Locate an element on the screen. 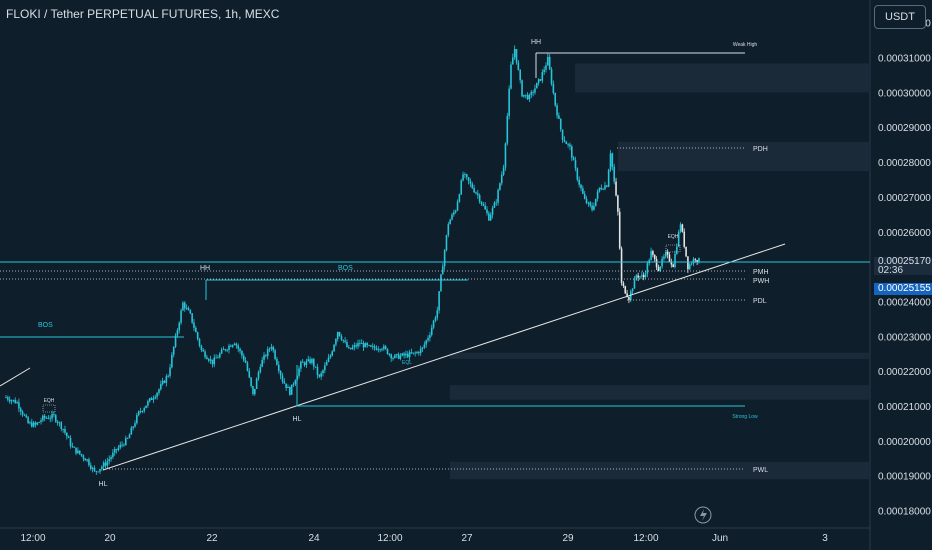 This screenshot has width=932, height=550. y-tick-label: 0.00031000 is located at coordinates (904, 59).